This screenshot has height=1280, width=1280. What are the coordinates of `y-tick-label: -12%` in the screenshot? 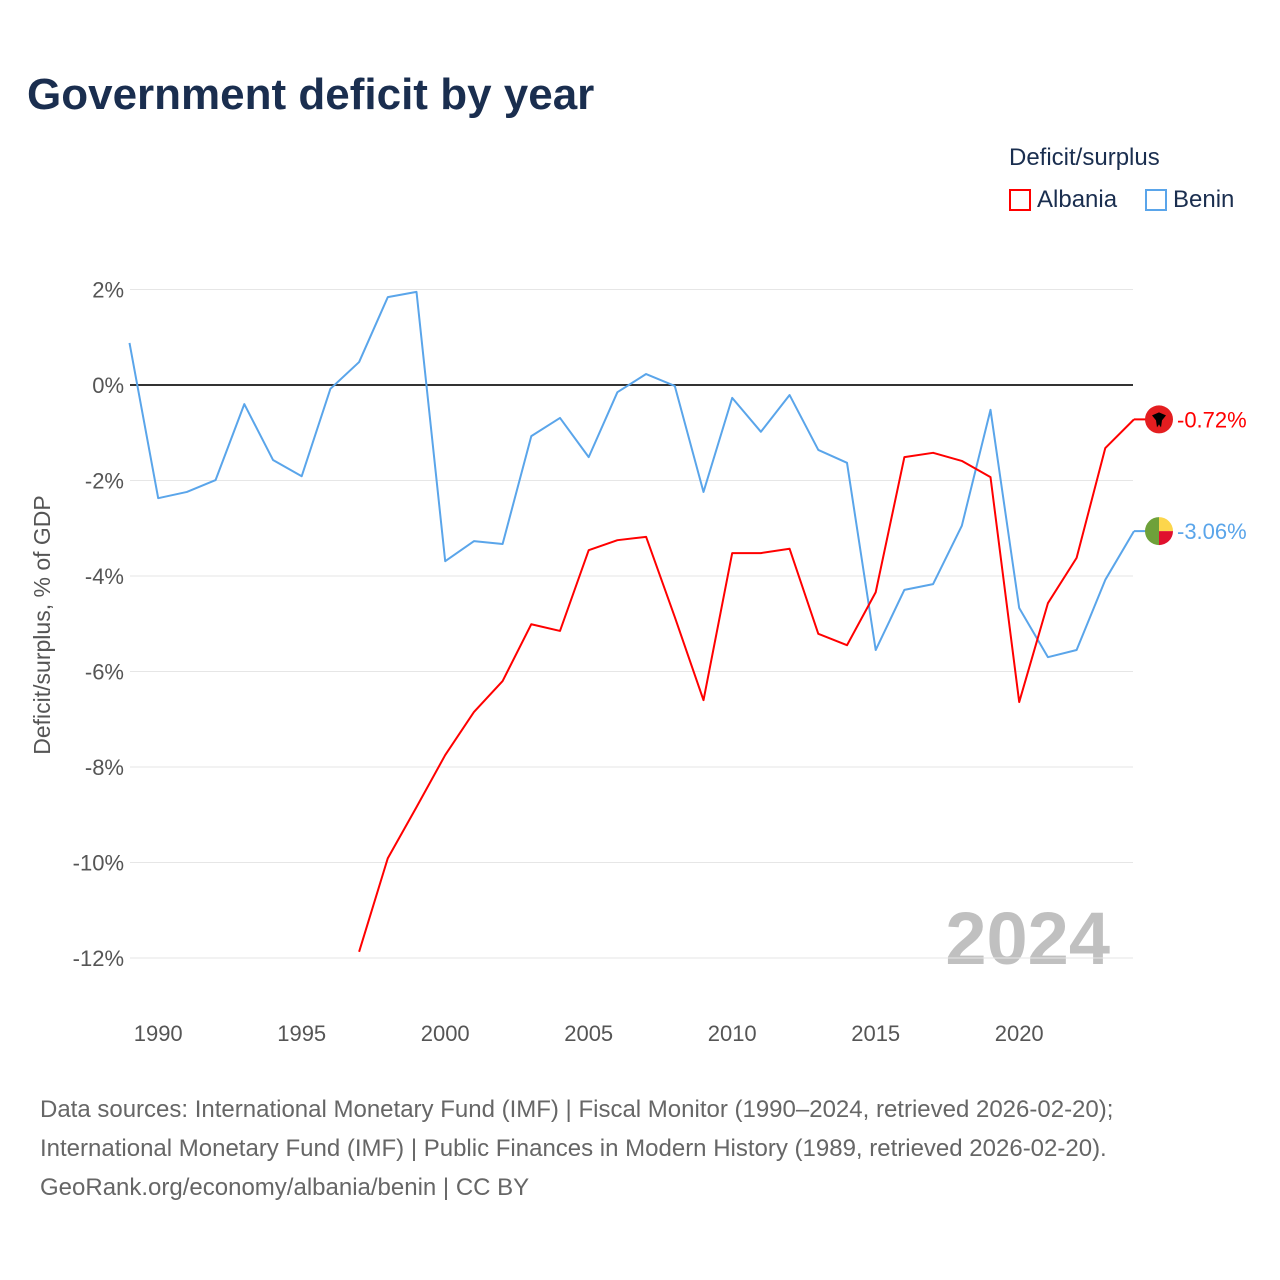 It's located at (98, 958).